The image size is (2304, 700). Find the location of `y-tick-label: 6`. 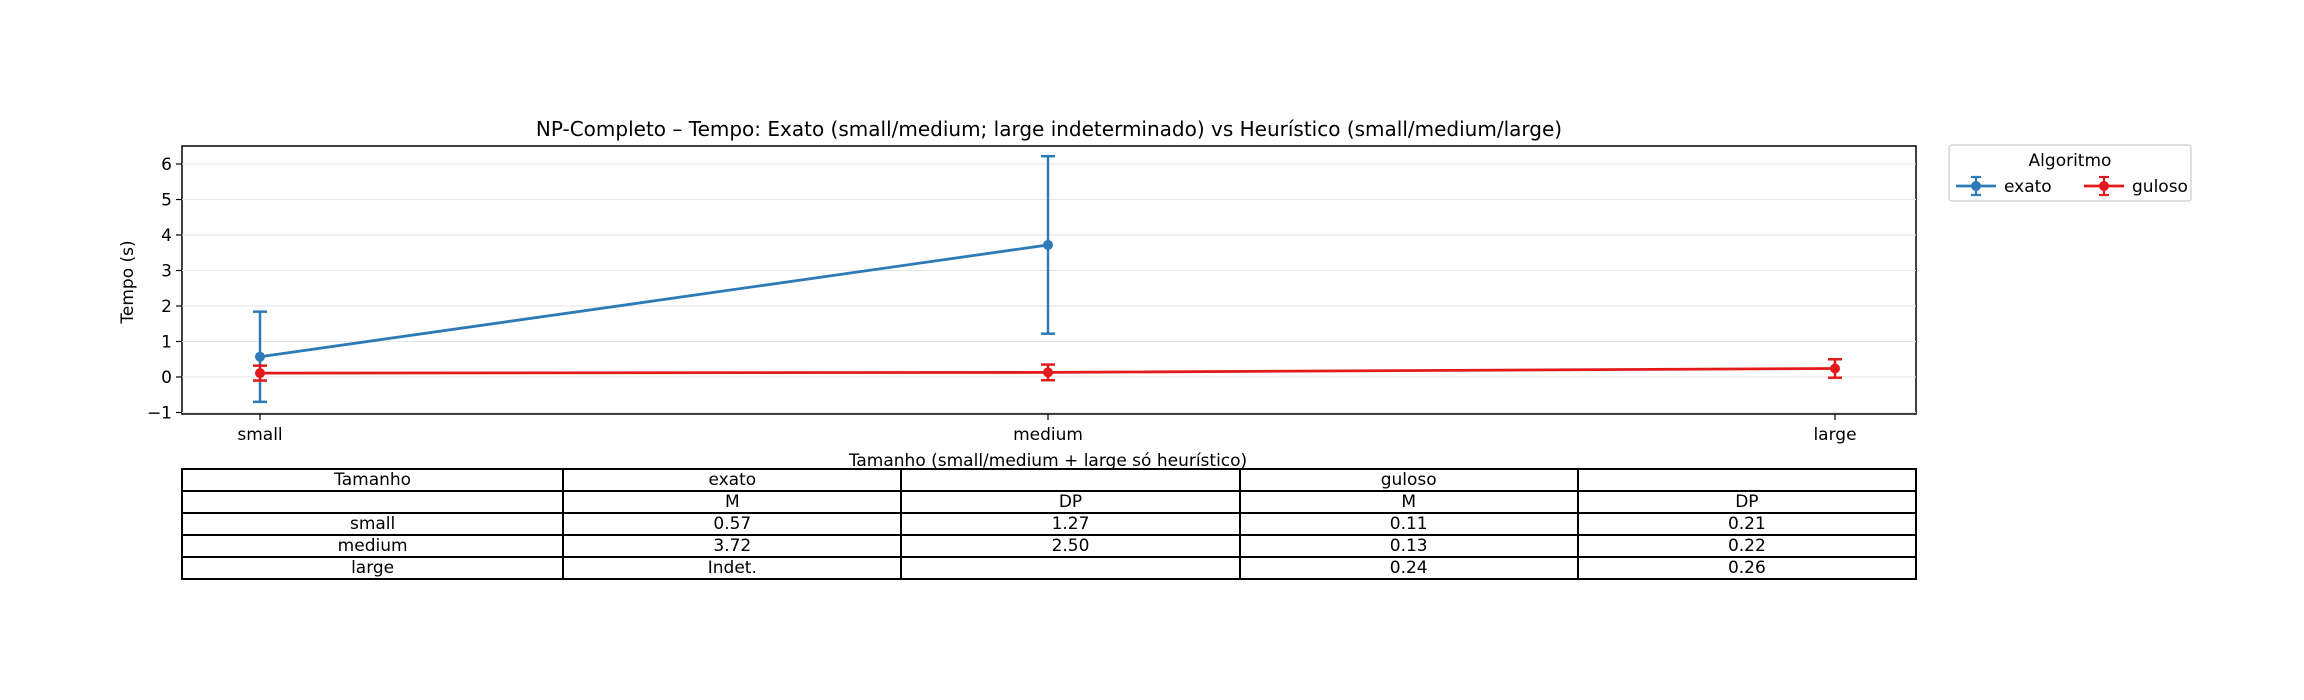

y-tick-label: 6 is located at coordinates (166, 165).